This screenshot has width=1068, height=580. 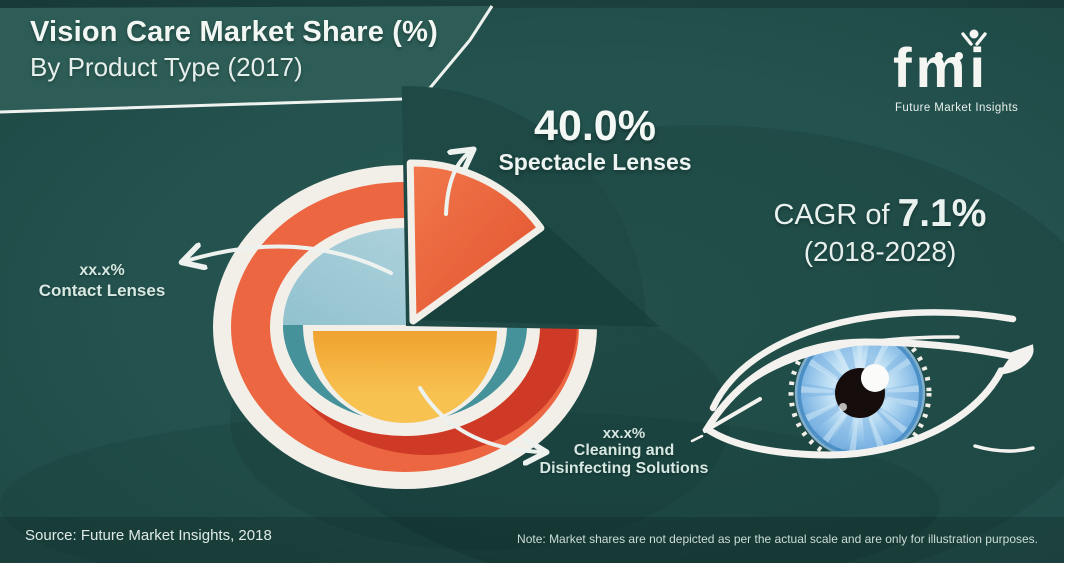 What do you see at coordinates (475, 242) in the screenshot?
I see `slice-spectacle-lenses` at bounding box center [475, 242].